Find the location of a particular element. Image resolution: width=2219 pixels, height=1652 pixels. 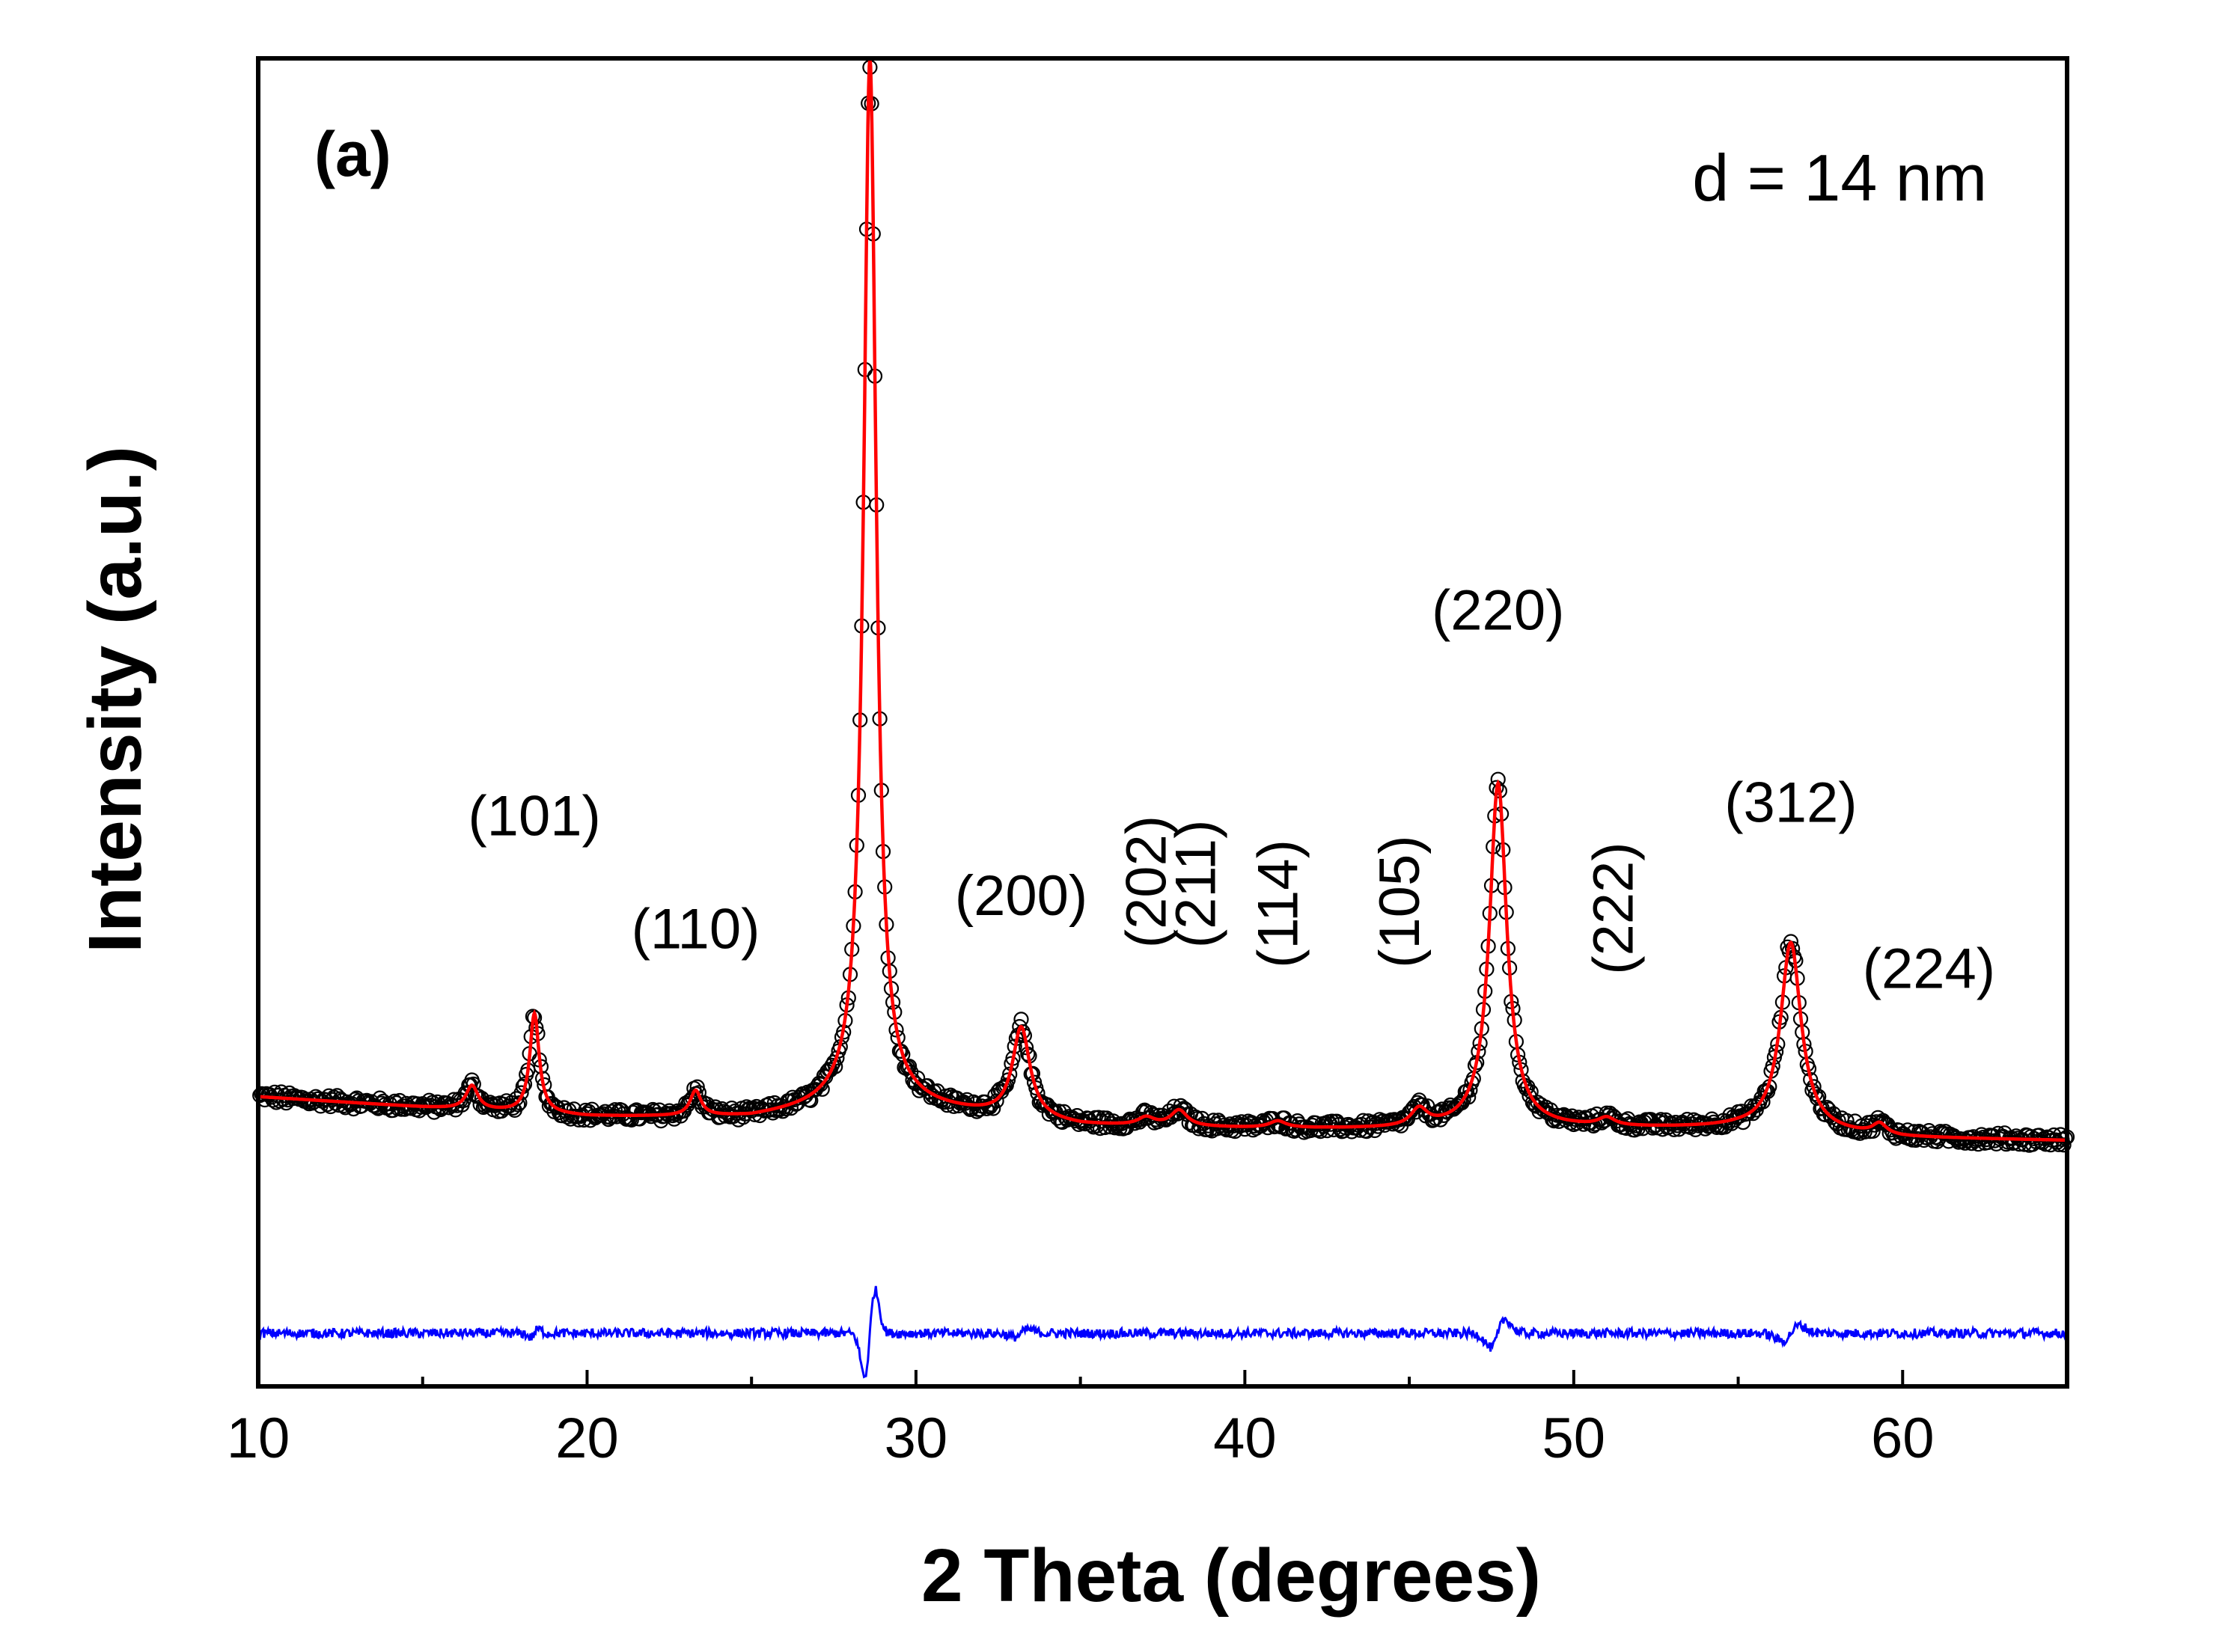

peak-label: (110) is located at coordinates (696, 929).